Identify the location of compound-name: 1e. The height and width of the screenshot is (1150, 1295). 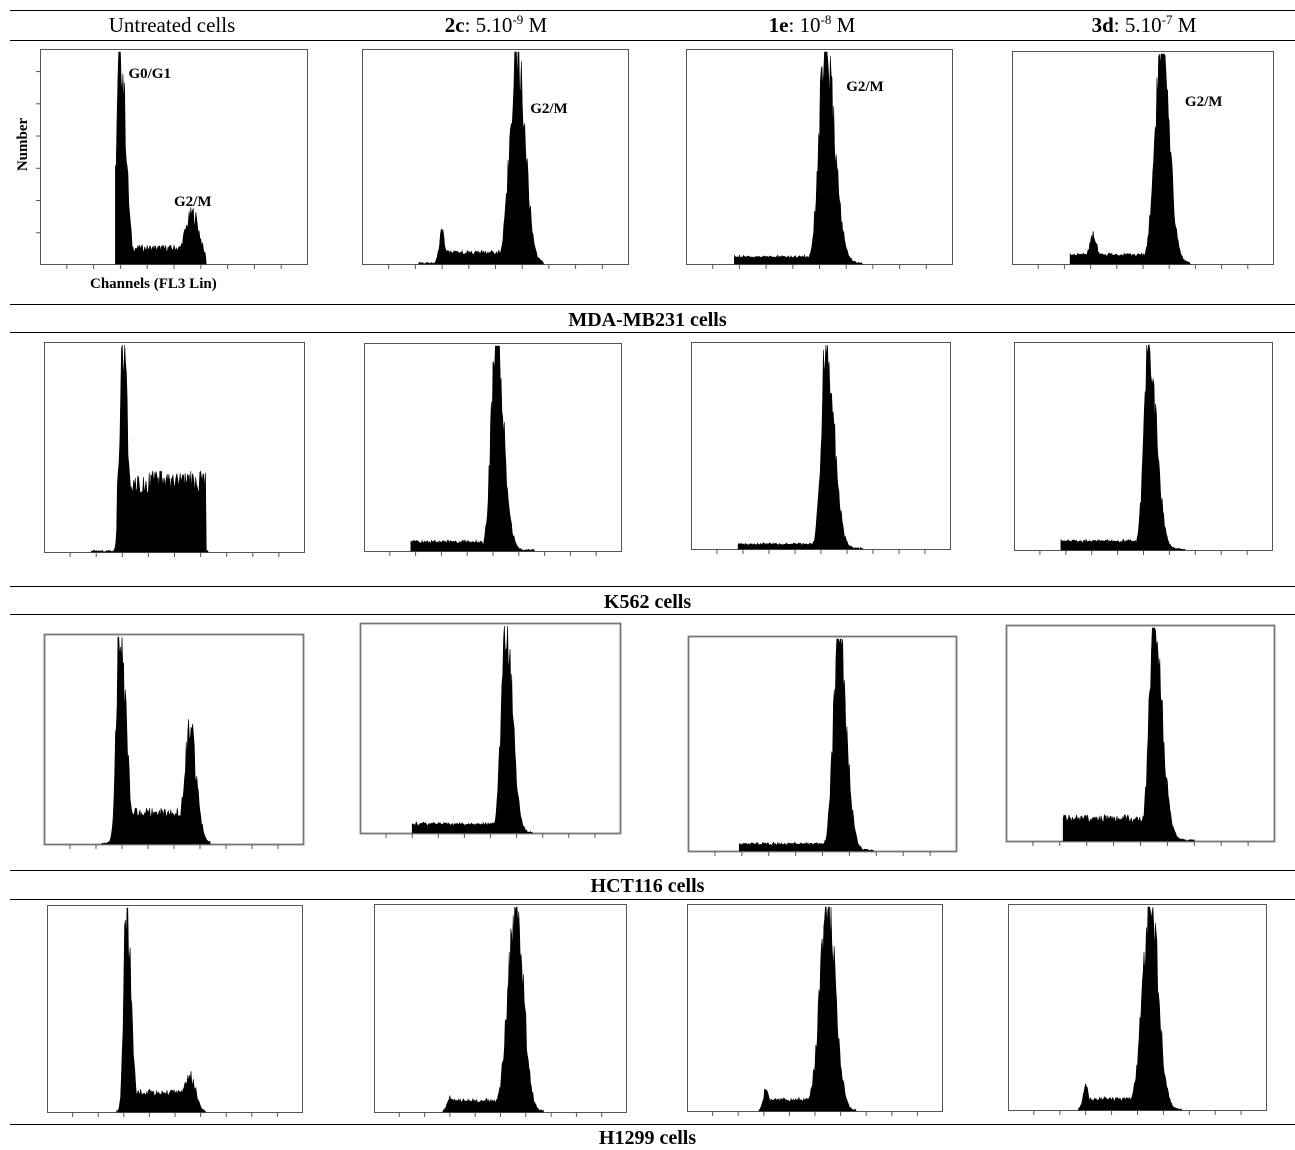
(778, 25).